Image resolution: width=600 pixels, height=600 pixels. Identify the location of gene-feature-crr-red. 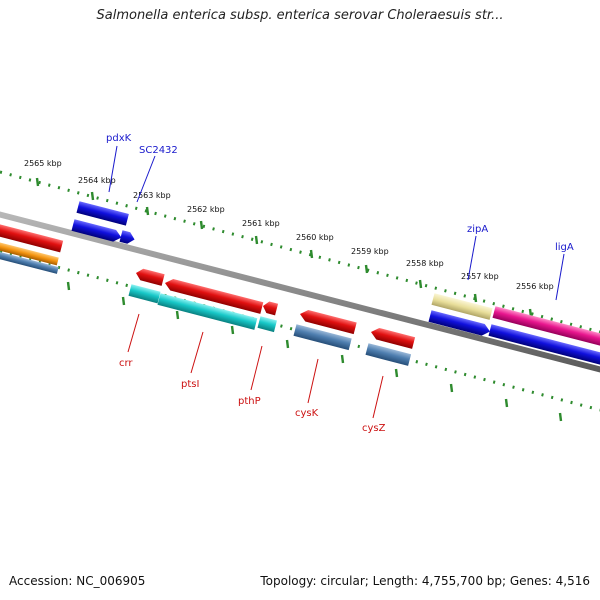
(149, 276).